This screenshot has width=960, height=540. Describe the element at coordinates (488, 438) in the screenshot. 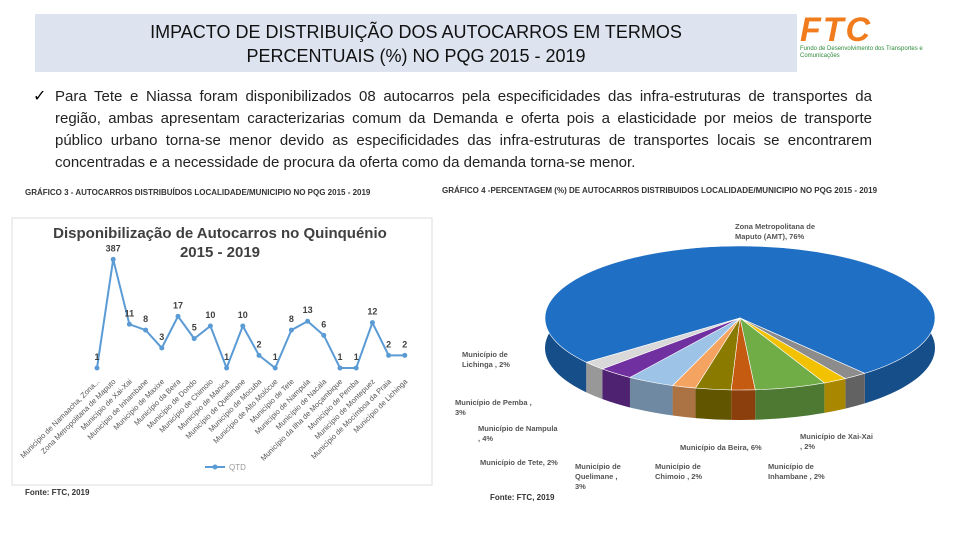

I see `pie-label-value: 4%` at that location.